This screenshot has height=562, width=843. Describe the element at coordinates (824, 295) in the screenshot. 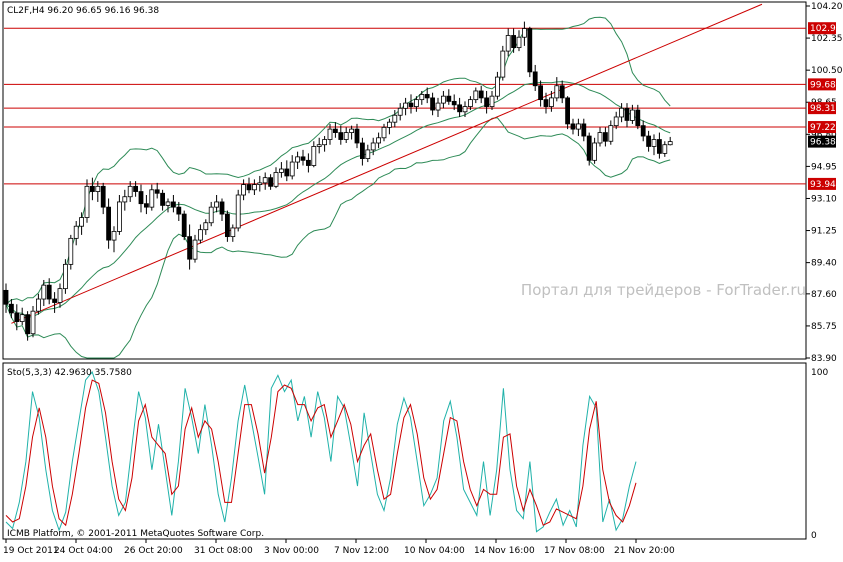

I see `price-tick-label: 87.60` at that location.